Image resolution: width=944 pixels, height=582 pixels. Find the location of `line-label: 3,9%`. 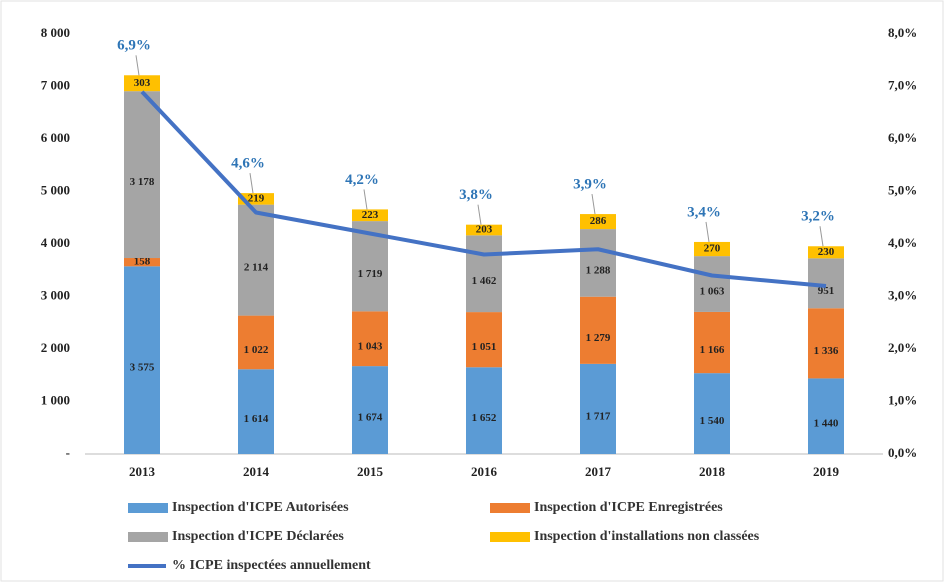

line-label: 3,9% is located at coordinates (590, 185).